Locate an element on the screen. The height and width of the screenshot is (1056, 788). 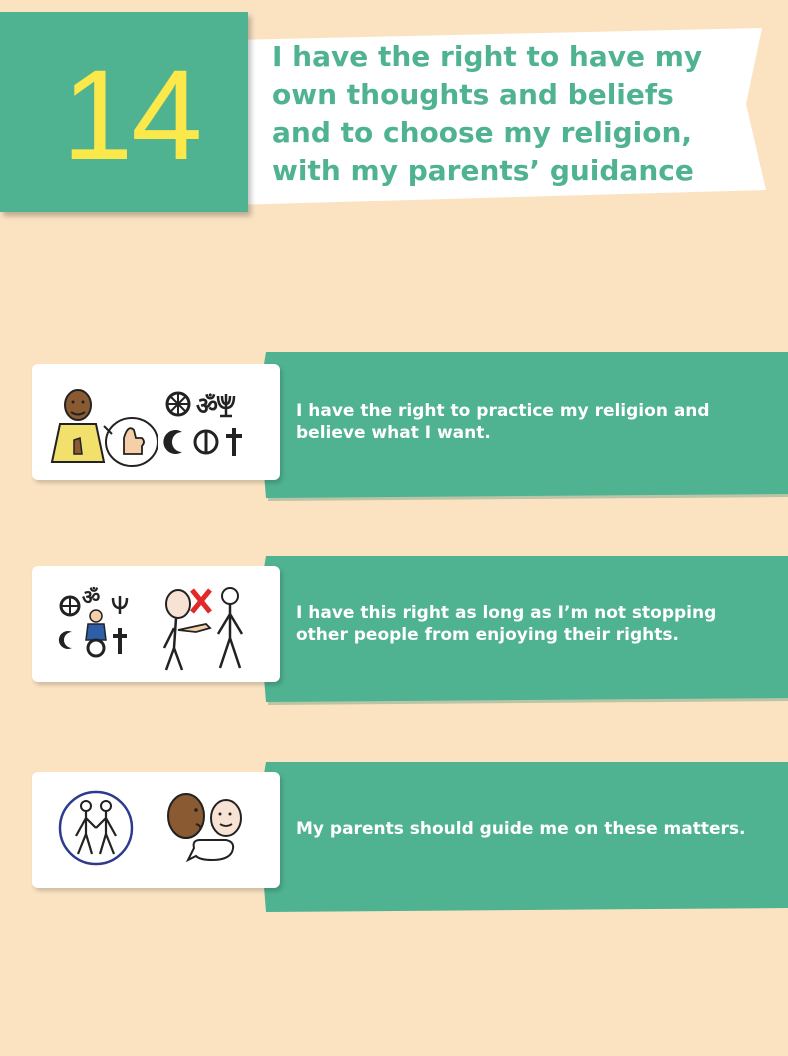
person-thumbs-up-icon is located at coordinates (104, 428).